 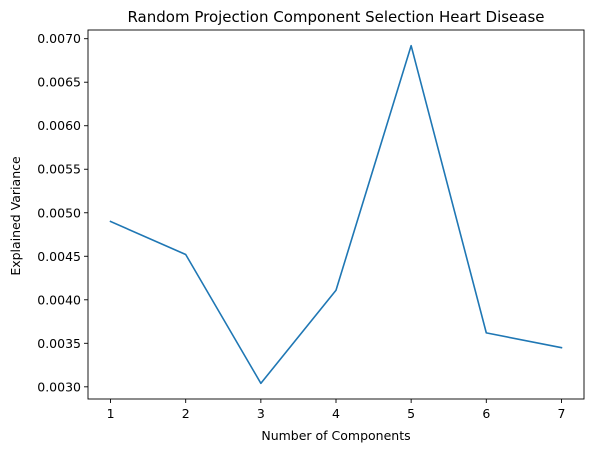 I want to click on y-tick-label: 0.0045, so click(x=59, y=256).